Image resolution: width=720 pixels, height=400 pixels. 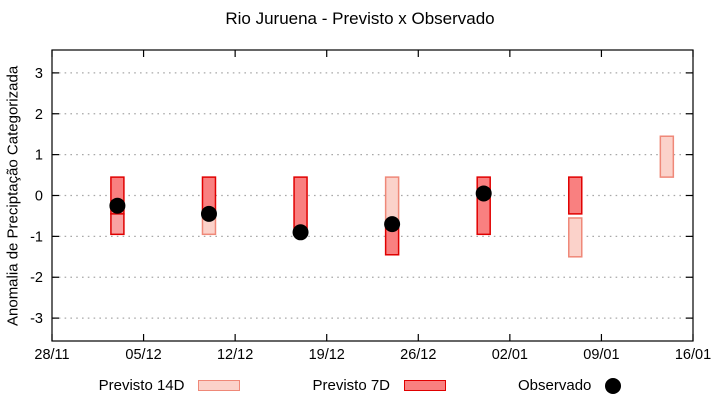 What do you see at coordinates (613, 385) in the screenshot?
I see `observed-dot-icon` at bounding box center [613, 385].